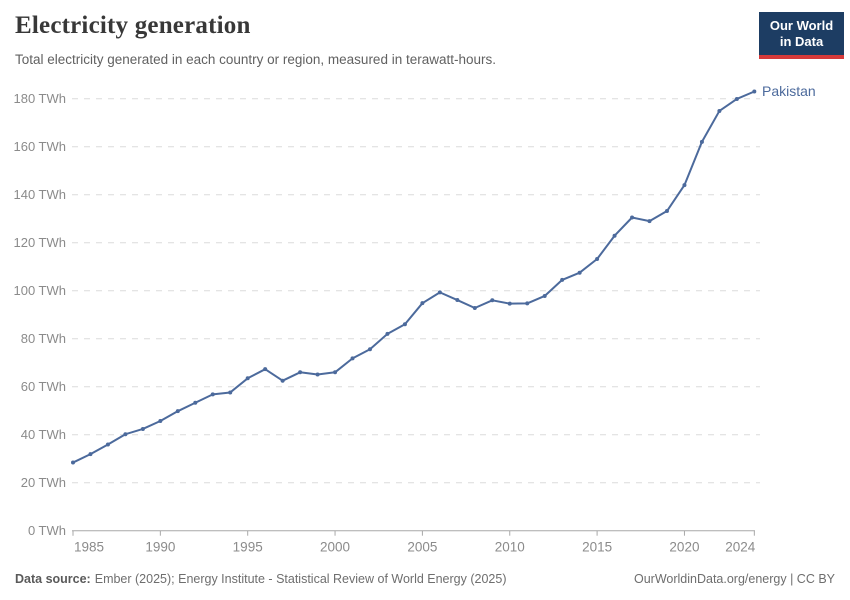  I want to click on y-tick-label: 20 TWh, so click(43, 482).